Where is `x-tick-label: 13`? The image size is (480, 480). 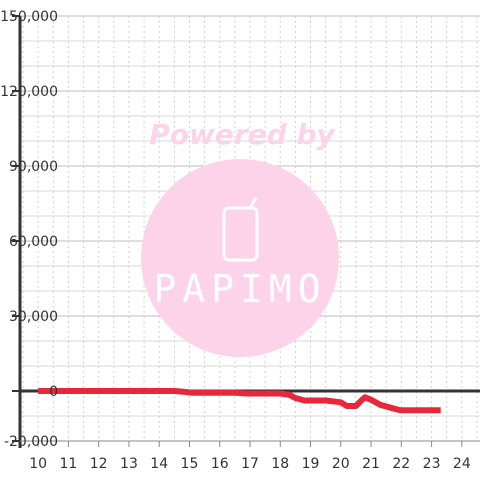
x-tick-label: 13 is located at coordinates (129, 464).